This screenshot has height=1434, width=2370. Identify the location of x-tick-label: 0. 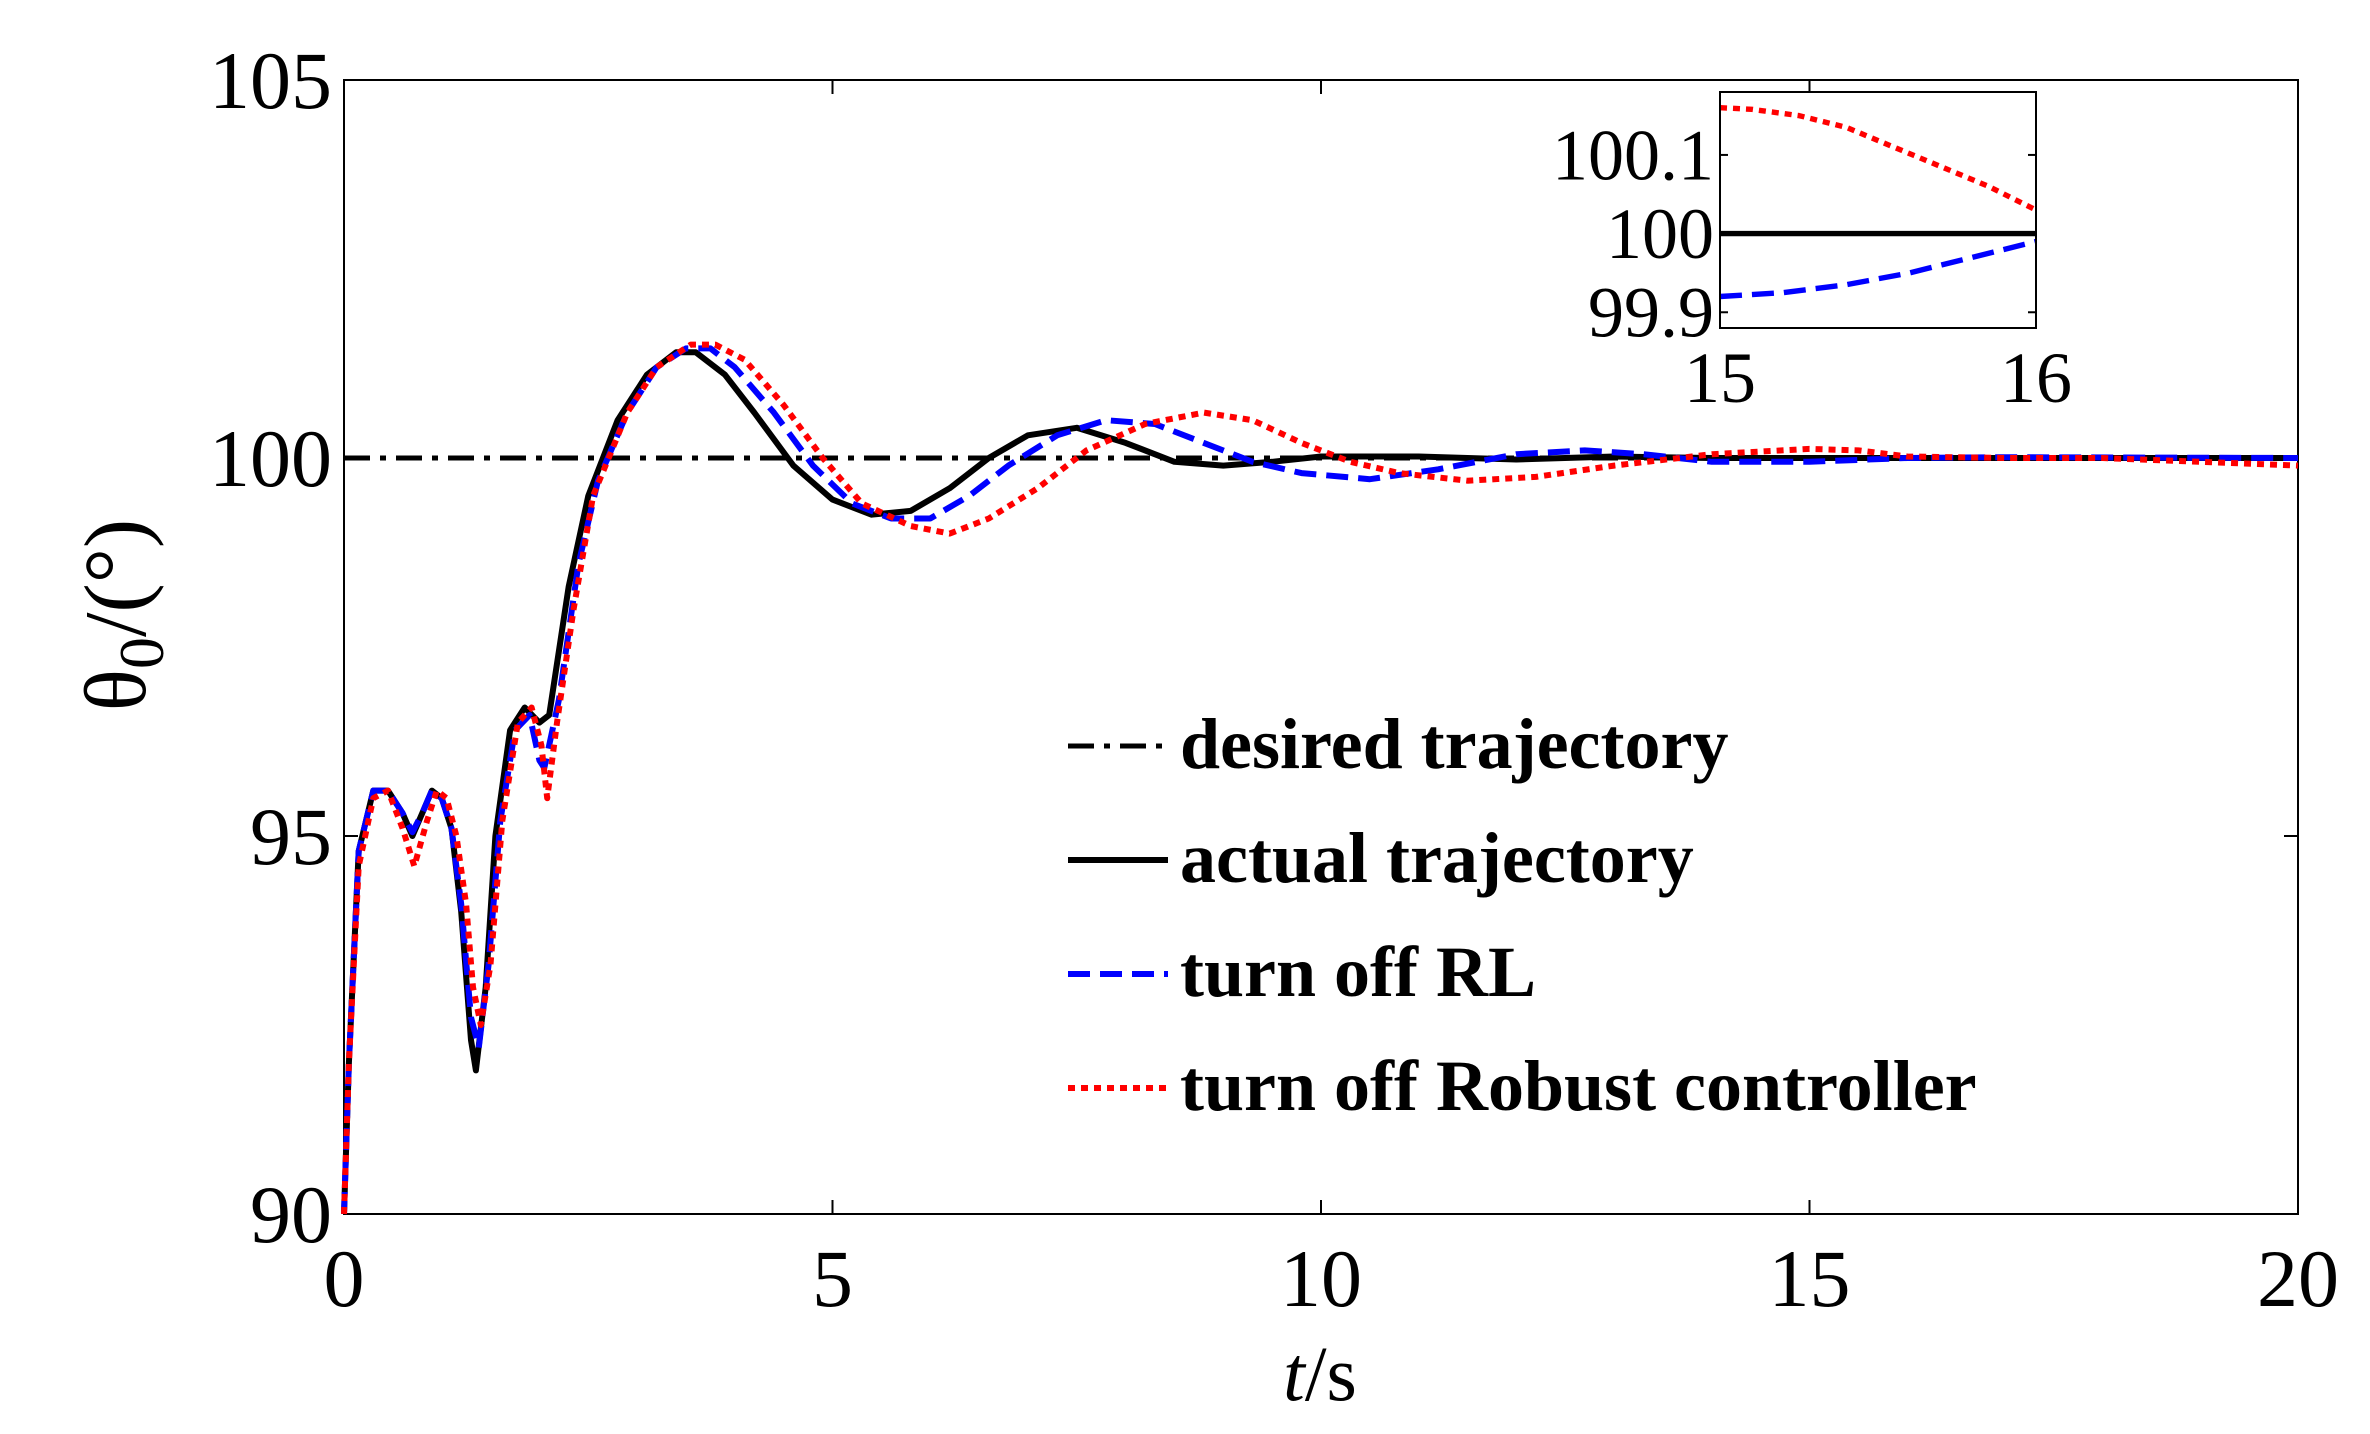
(344, 1278).